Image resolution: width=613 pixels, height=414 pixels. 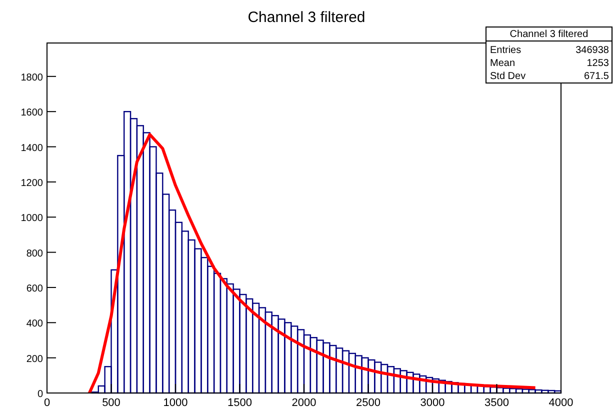 What do you see at coordinates (240, 403) in the screenshot?
I see `x-tick-label: 1500` at bounding box center [240, 403].